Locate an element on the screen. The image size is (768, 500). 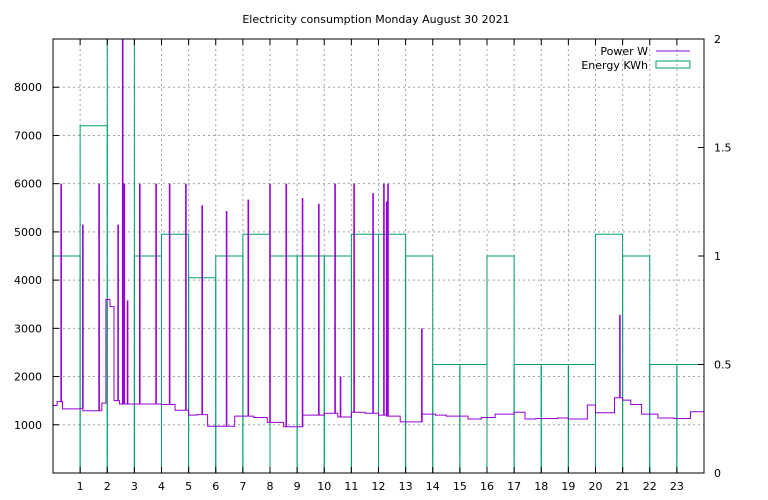
x-tick-label: 16 is located at coordinates (487, 486).